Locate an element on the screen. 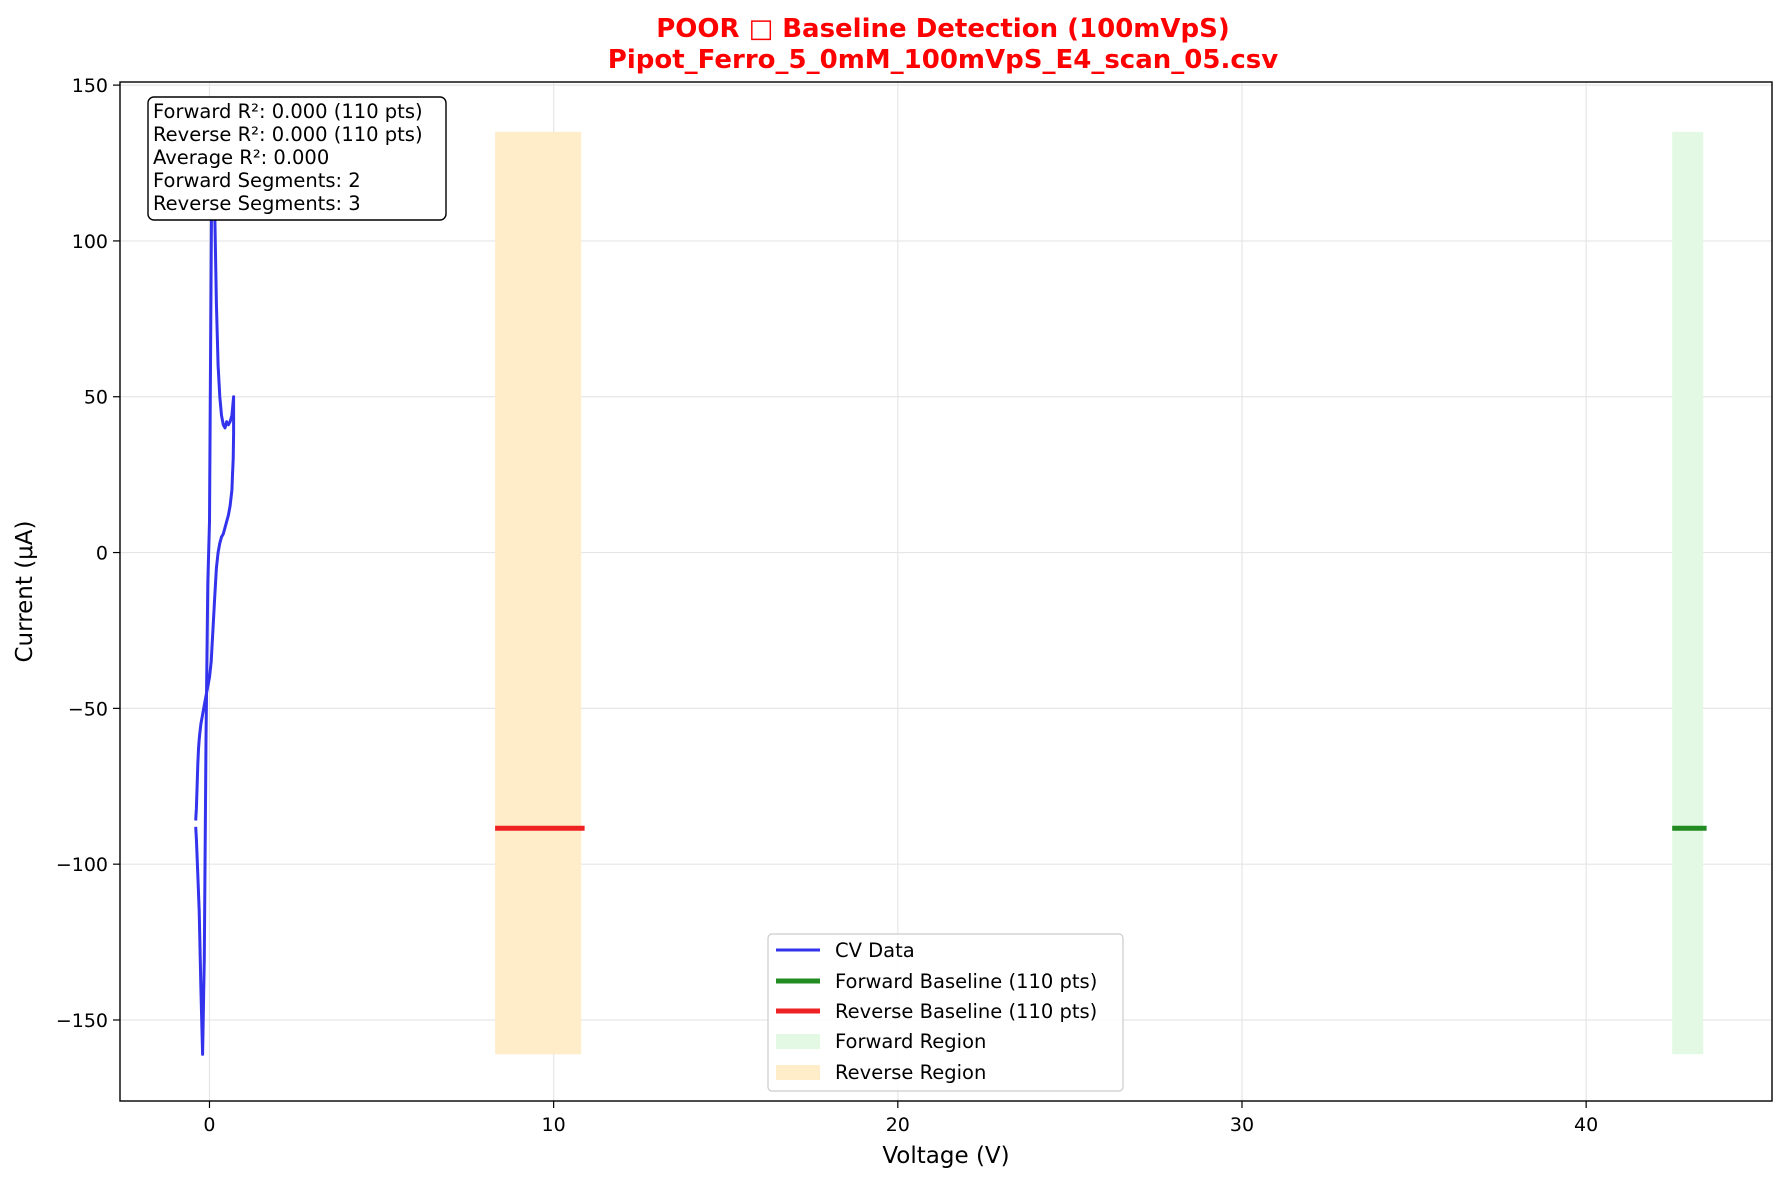 Image resolution: width=1786 pixels, height=1184 pixels. stats-box-frame is located at coordinates (297, 158).